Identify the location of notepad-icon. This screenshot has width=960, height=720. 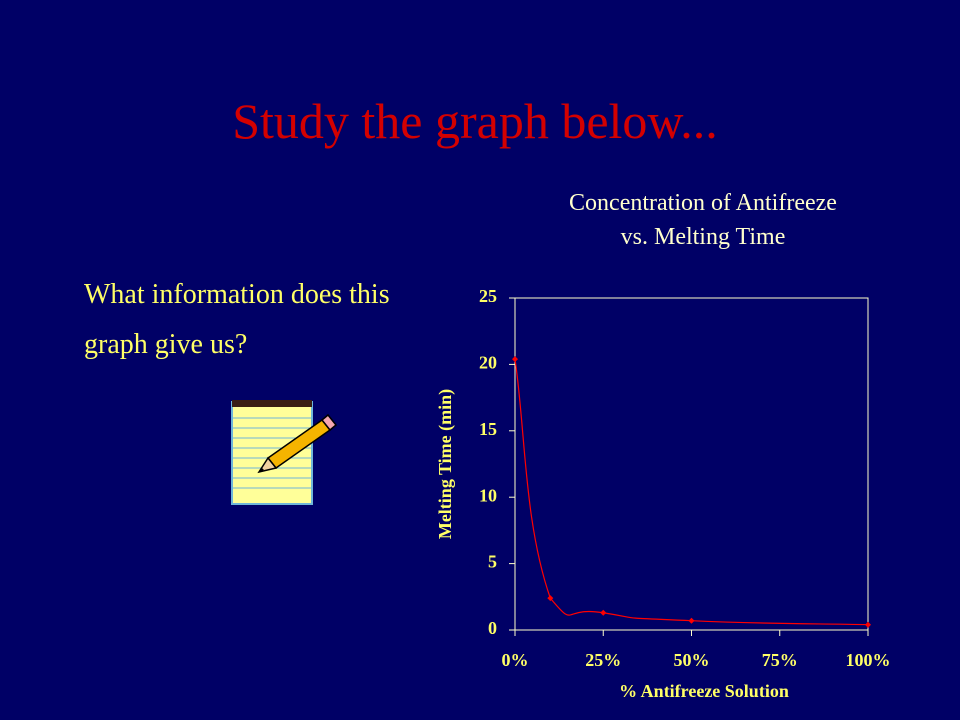
(284, 452).